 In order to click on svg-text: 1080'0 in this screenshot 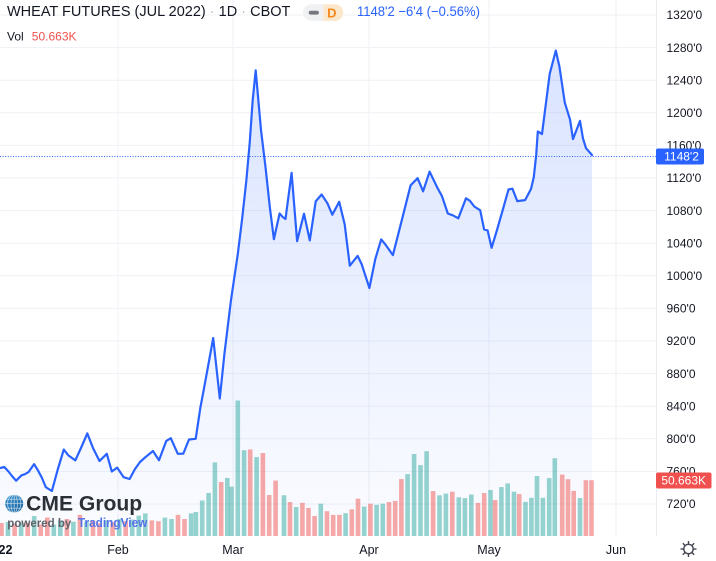, I will do `click(685, 211)`.